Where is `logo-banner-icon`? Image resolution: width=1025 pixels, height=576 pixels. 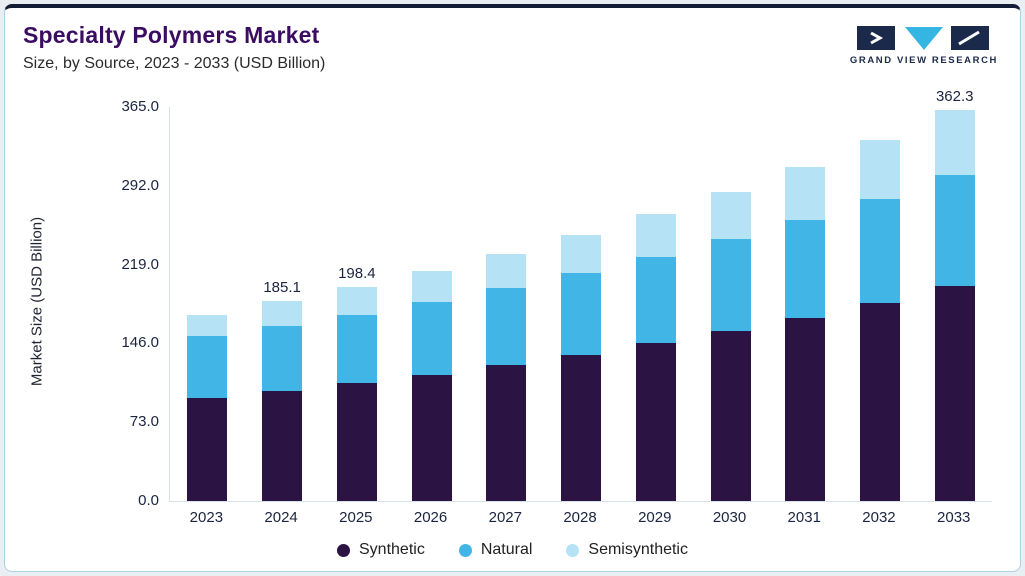 logo-banner-icon is located at coordinates (969, 38).